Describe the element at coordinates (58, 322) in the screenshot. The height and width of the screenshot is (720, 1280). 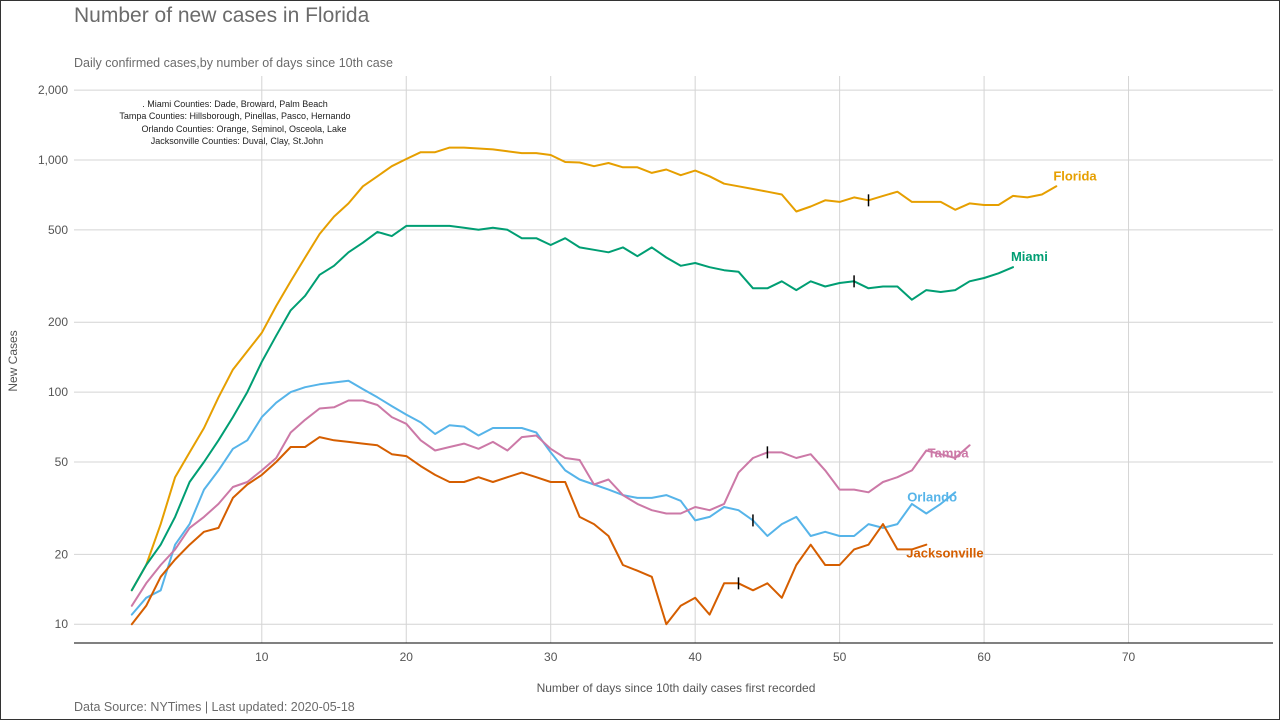
I see `y-tick-label: 200` at that location.